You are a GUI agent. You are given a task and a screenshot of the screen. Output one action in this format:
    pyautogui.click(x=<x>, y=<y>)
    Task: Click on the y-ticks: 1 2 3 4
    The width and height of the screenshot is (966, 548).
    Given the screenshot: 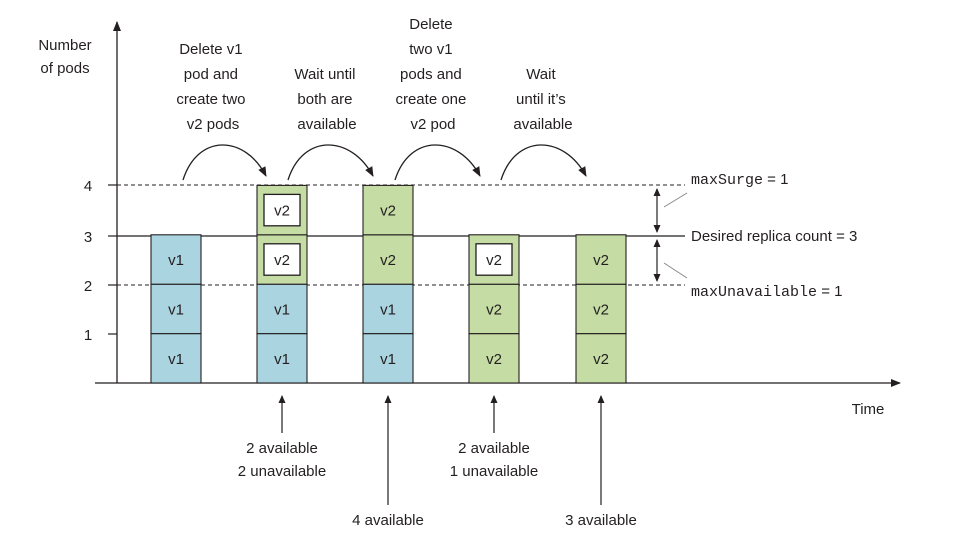 What is the action you would take?
    pyautogui.click(x=100, y=261)
    